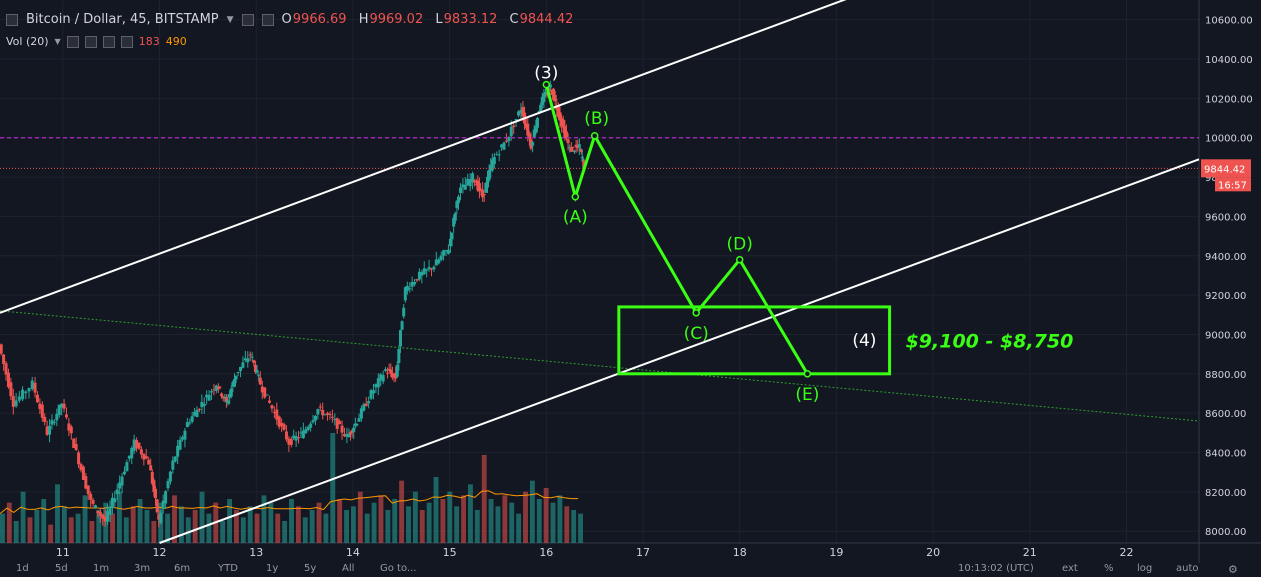 The image size is (1261, 577). Describe the element at coordinates (546, 552) in the screenshot. I see `x-tick-label: 16` at that location.